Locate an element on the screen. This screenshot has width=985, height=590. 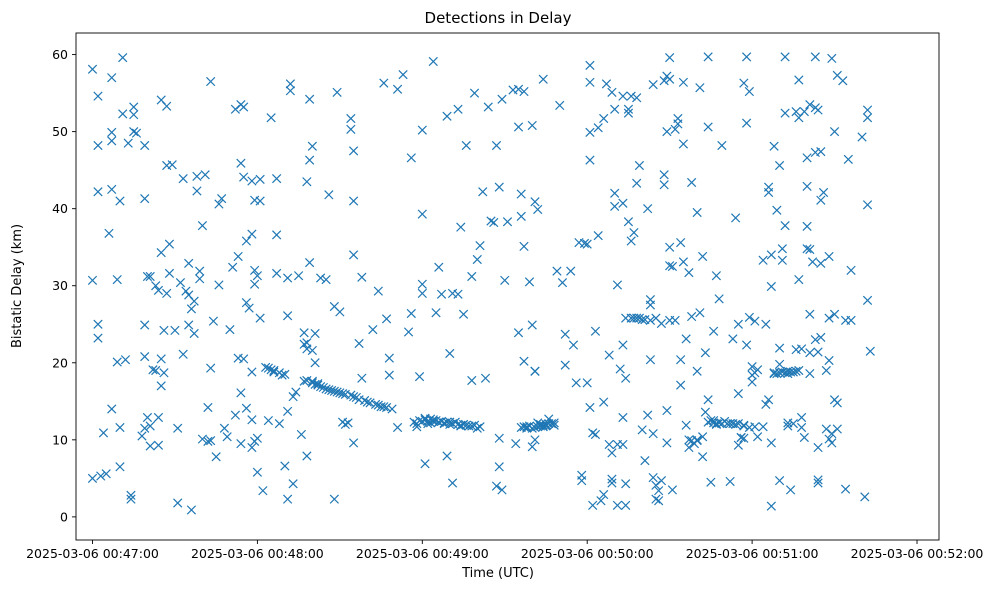
x-tick-label: 2025-03-06 00:49:00 is located at coordinates (422, 553).